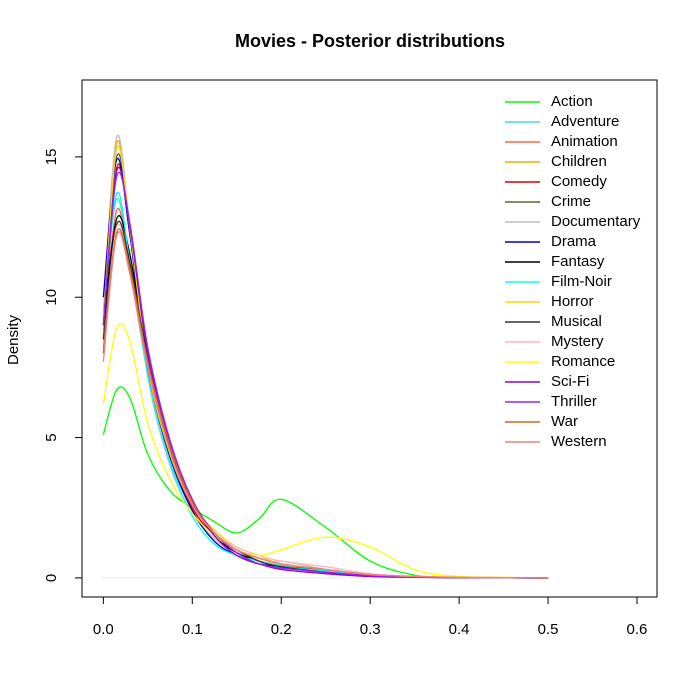  Describe the element at coordinates (103, 629) in the screenshot. I see `x-tick-label: 0.0` at that location.